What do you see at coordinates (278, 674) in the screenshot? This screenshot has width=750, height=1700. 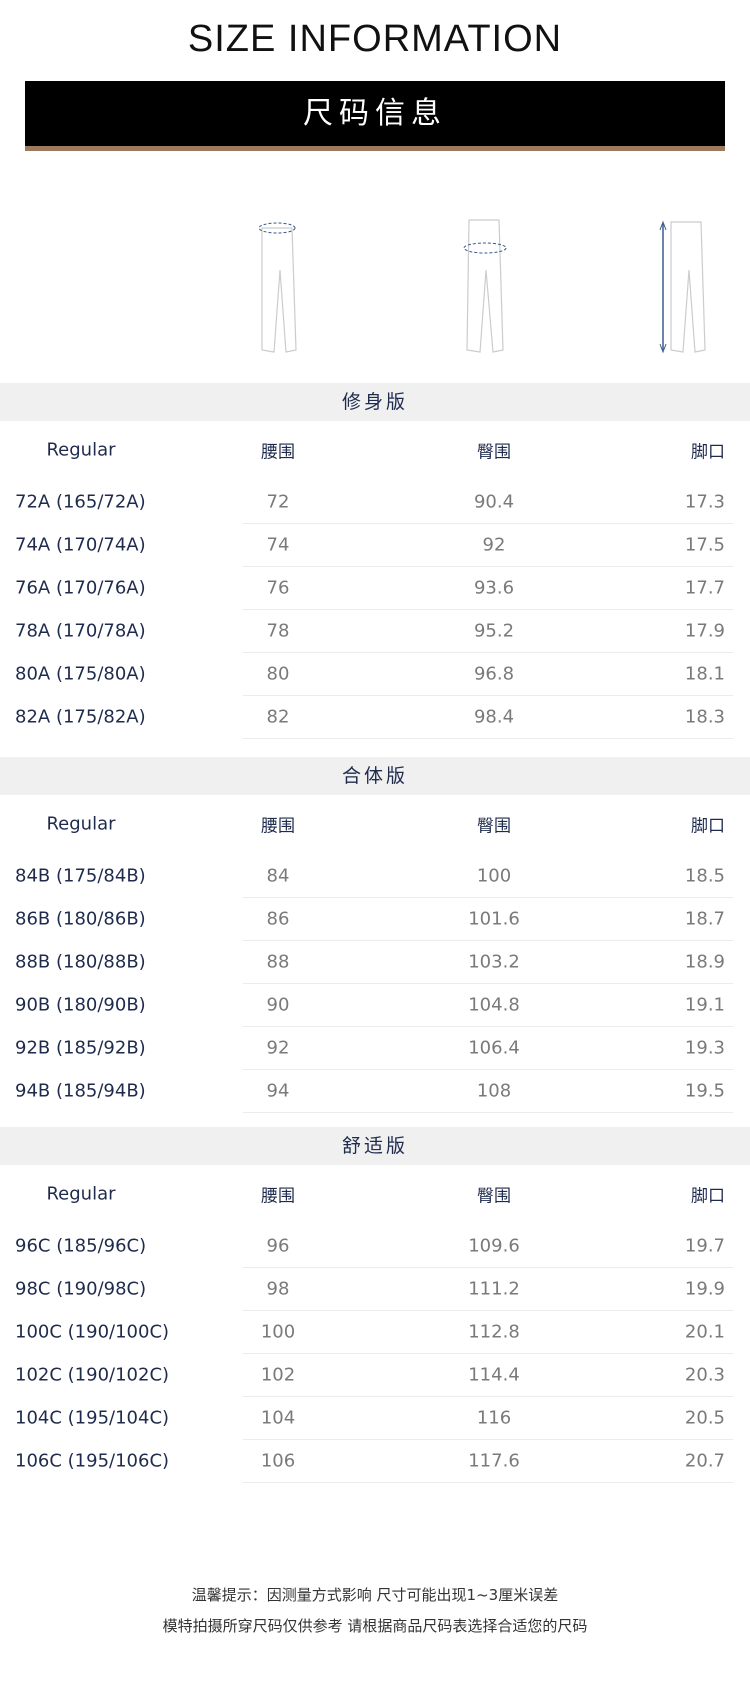 I see `waist-value: 80` at bounding box center [278, 674].